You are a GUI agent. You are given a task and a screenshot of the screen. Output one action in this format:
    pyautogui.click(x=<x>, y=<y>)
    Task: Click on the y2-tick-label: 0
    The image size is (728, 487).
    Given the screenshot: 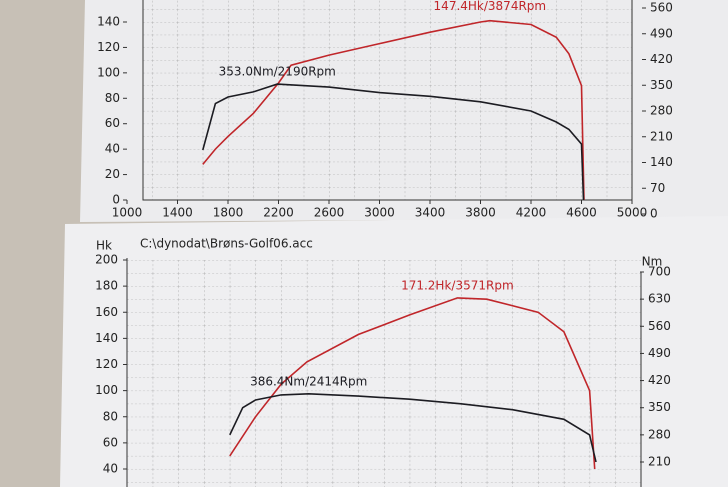 What is the action you would take?
    pyautogui.click(x=654, y=214)
    